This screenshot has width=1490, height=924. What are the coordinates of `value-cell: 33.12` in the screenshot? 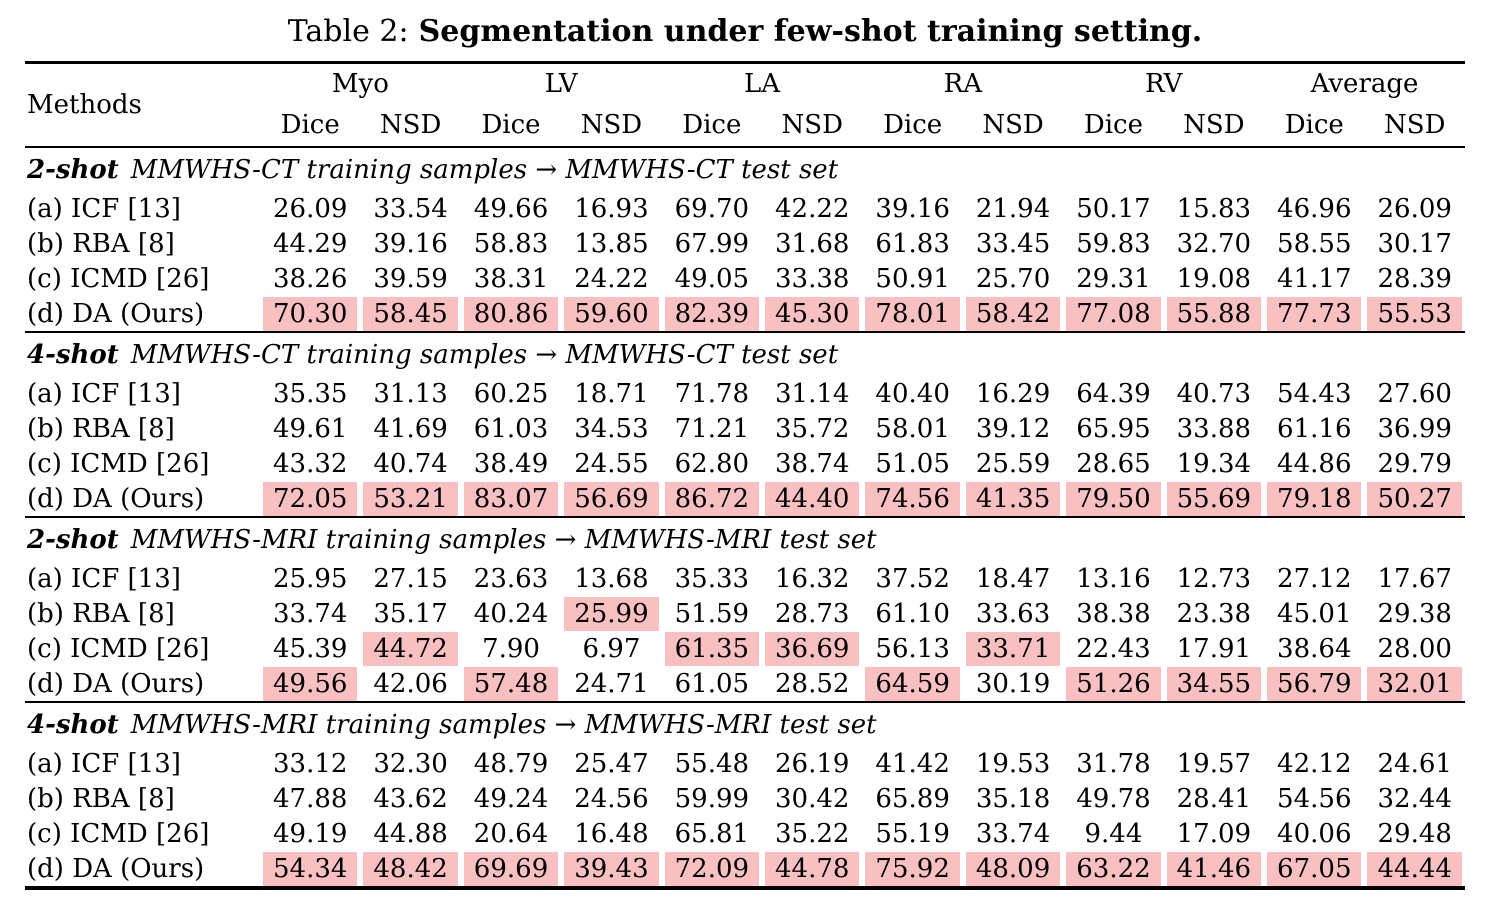 It's located at (310, 764).